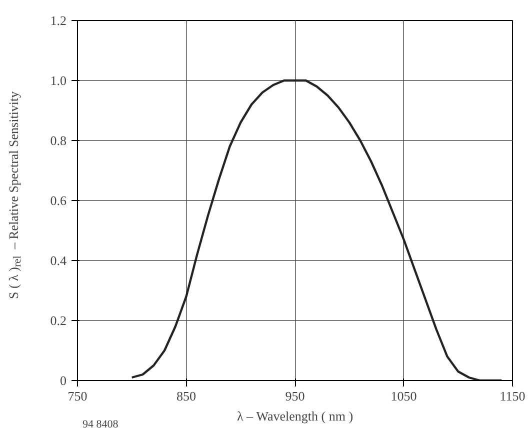 This screenshot has width=528, height=447. What do you see at coordinates (100, 424) in the screenshot?
I see `text: 94 8408` at bounding box center [100, 424].